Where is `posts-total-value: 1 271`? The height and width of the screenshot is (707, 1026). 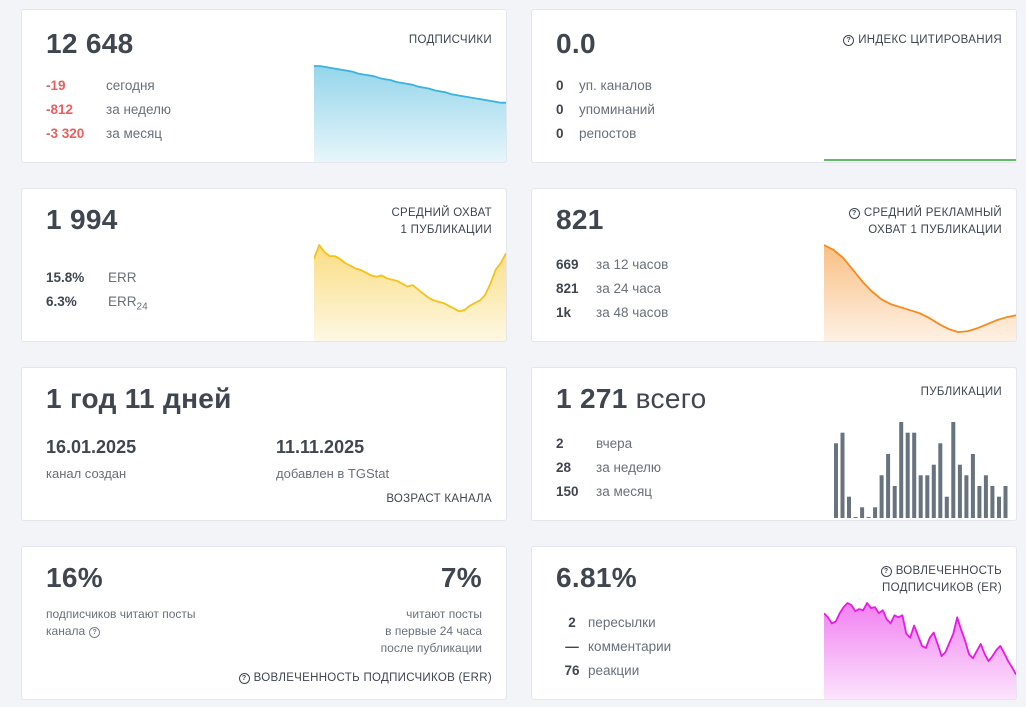
posts-total-value: 1 271 is located at coordinates (592, 398).